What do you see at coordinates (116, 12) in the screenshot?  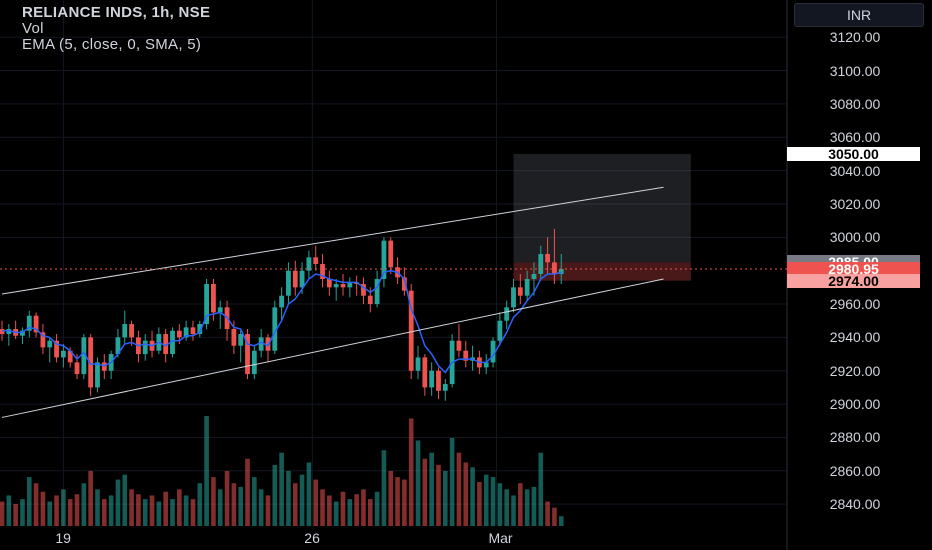 I see `symbol-title: RELIANCE INDS, 1h, NSE` at bounding box center [116, 12].